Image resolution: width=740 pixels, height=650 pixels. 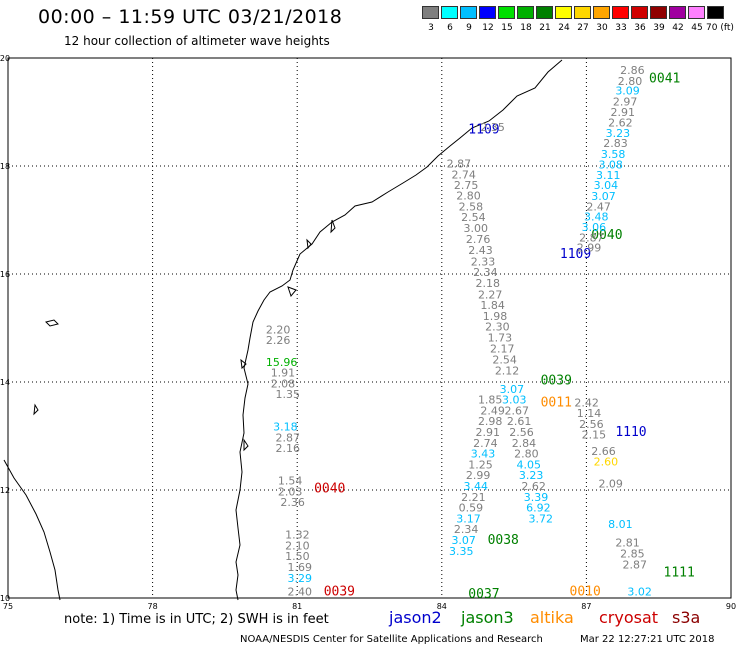 What do you see at coordinates (492, 305) in the screenshot?
I see `swh-value: 1.84` at bounding box center [492, 305].